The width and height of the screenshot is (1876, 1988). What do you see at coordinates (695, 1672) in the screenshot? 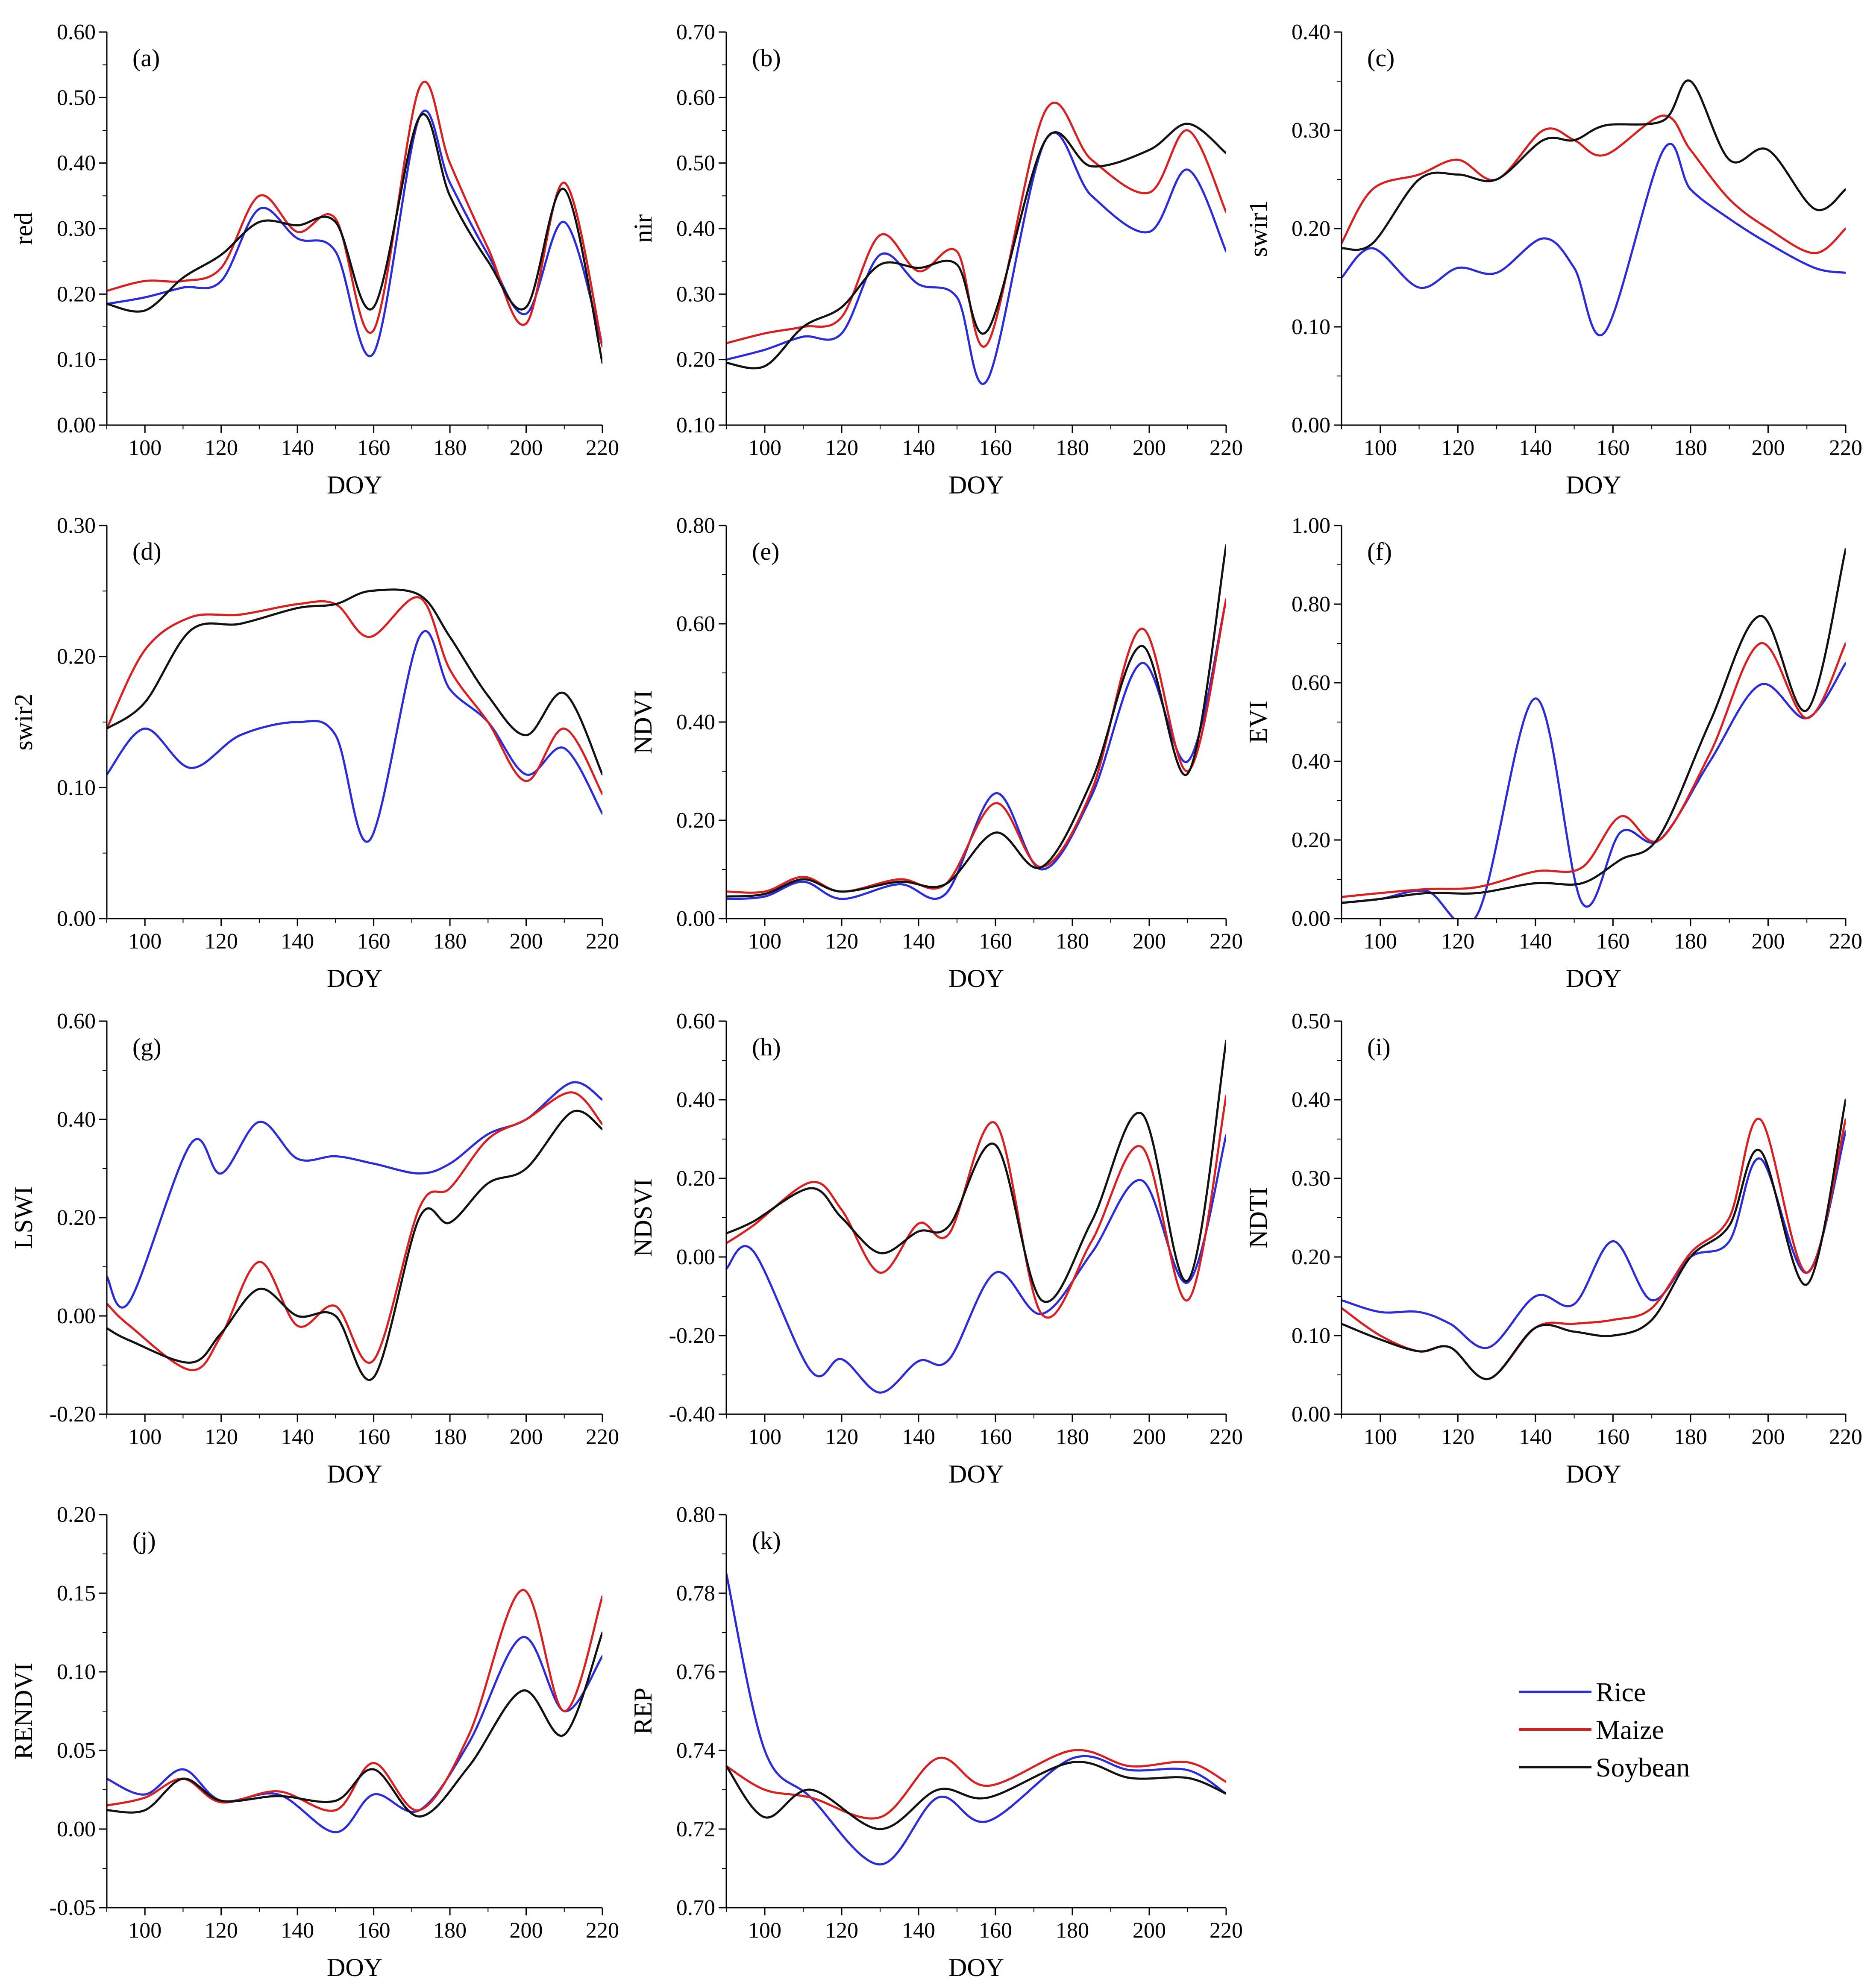
I see `y-tick-label: 0.76` at bounding box center [695, 1672].